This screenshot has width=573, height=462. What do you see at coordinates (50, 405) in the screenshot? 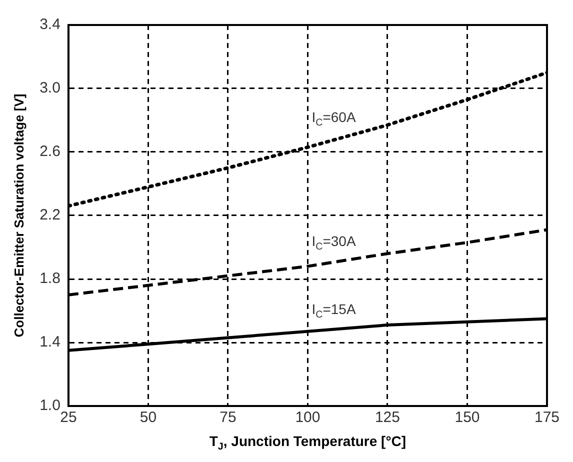
I see `y-tick-label: 1.0` at bounding box center [50, 405].